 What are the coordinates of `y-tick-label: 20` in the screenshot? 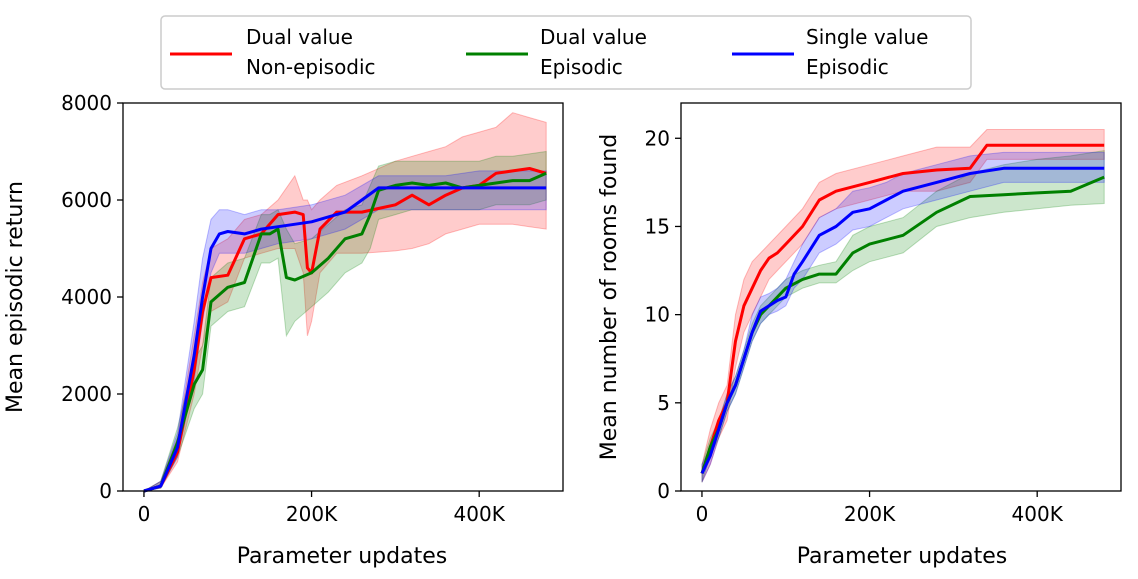 It's located at (657, 138).